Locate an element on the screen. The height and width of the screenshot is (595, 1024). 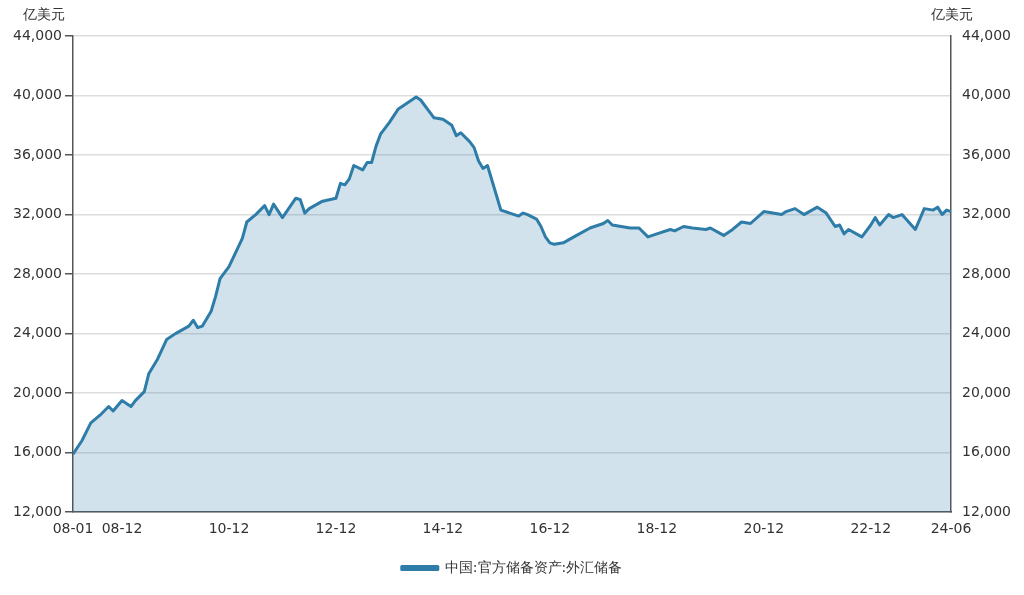
y2-tick-label: 32,000 is located at coordinates (987, 213).